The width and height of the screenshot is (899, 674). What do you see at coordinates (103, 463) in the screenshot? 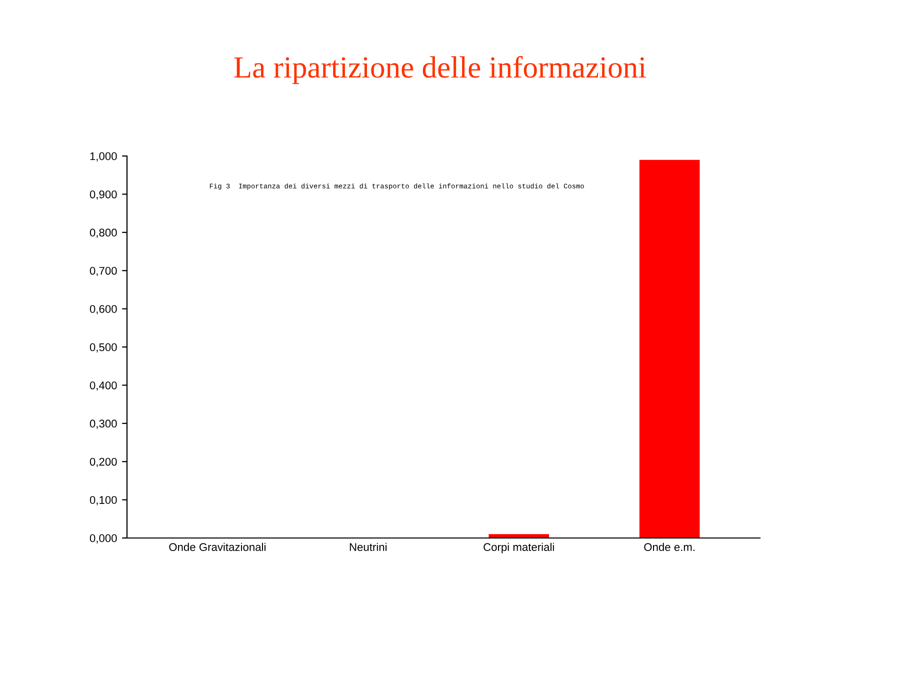
I see `y-tick-label: 0,200` at bounding box center [103, 463].